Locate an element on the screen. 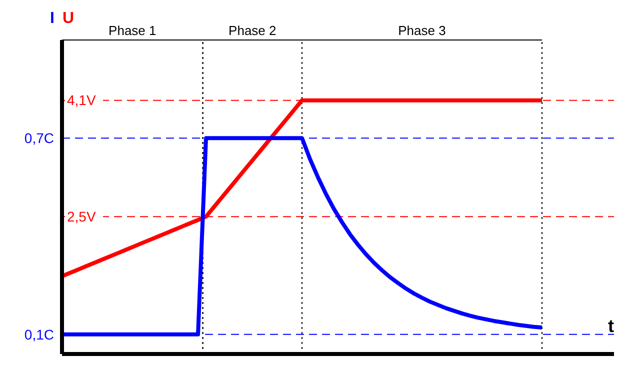  text: Phase 2 is located at coordinates (252, 30).